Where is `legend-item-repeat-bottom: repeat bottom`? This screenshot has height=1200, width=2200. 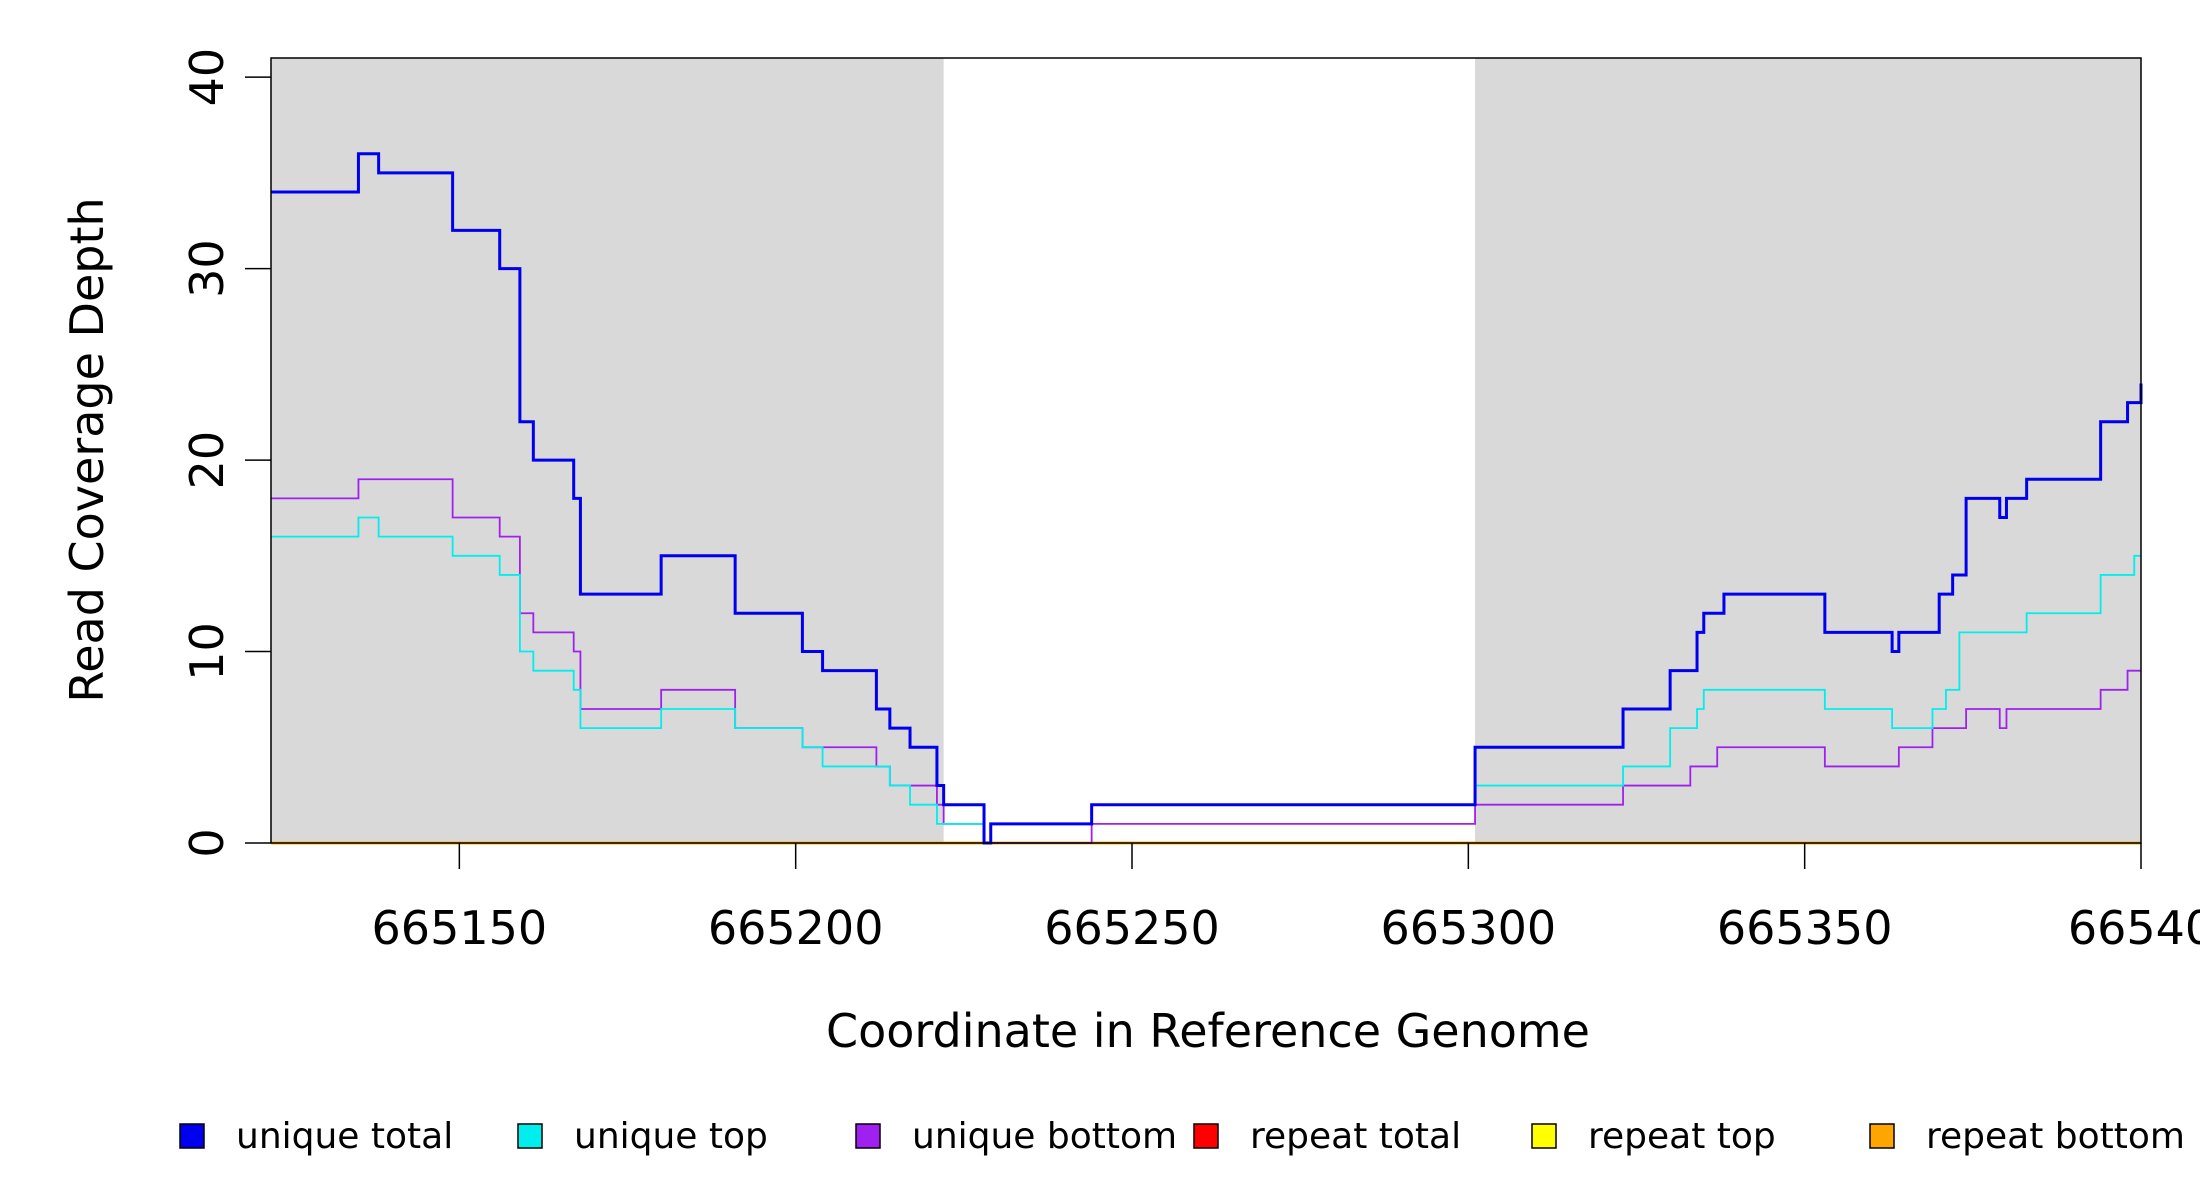
legend-item-repeat-bottom: repeat bottom is located at coordinates (2027, 1136).